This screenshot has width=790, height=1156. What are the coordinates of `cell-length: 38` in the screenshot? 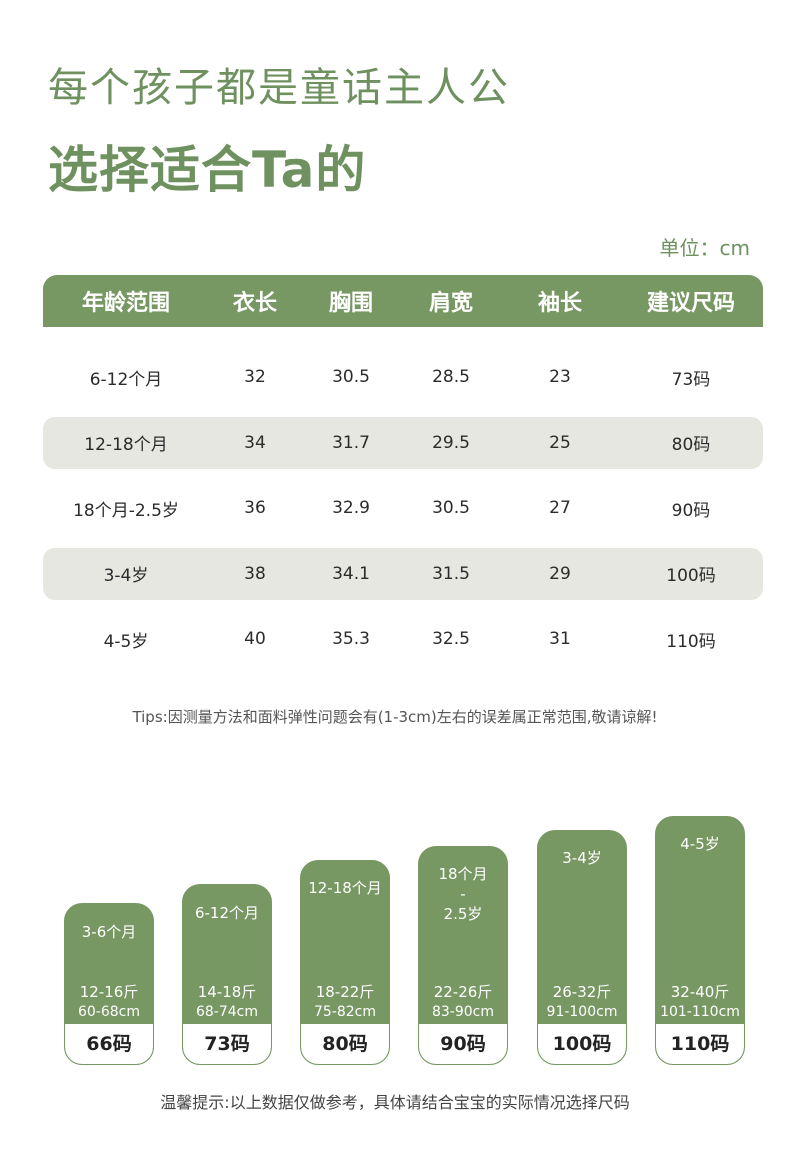 It's located at (255, 573).